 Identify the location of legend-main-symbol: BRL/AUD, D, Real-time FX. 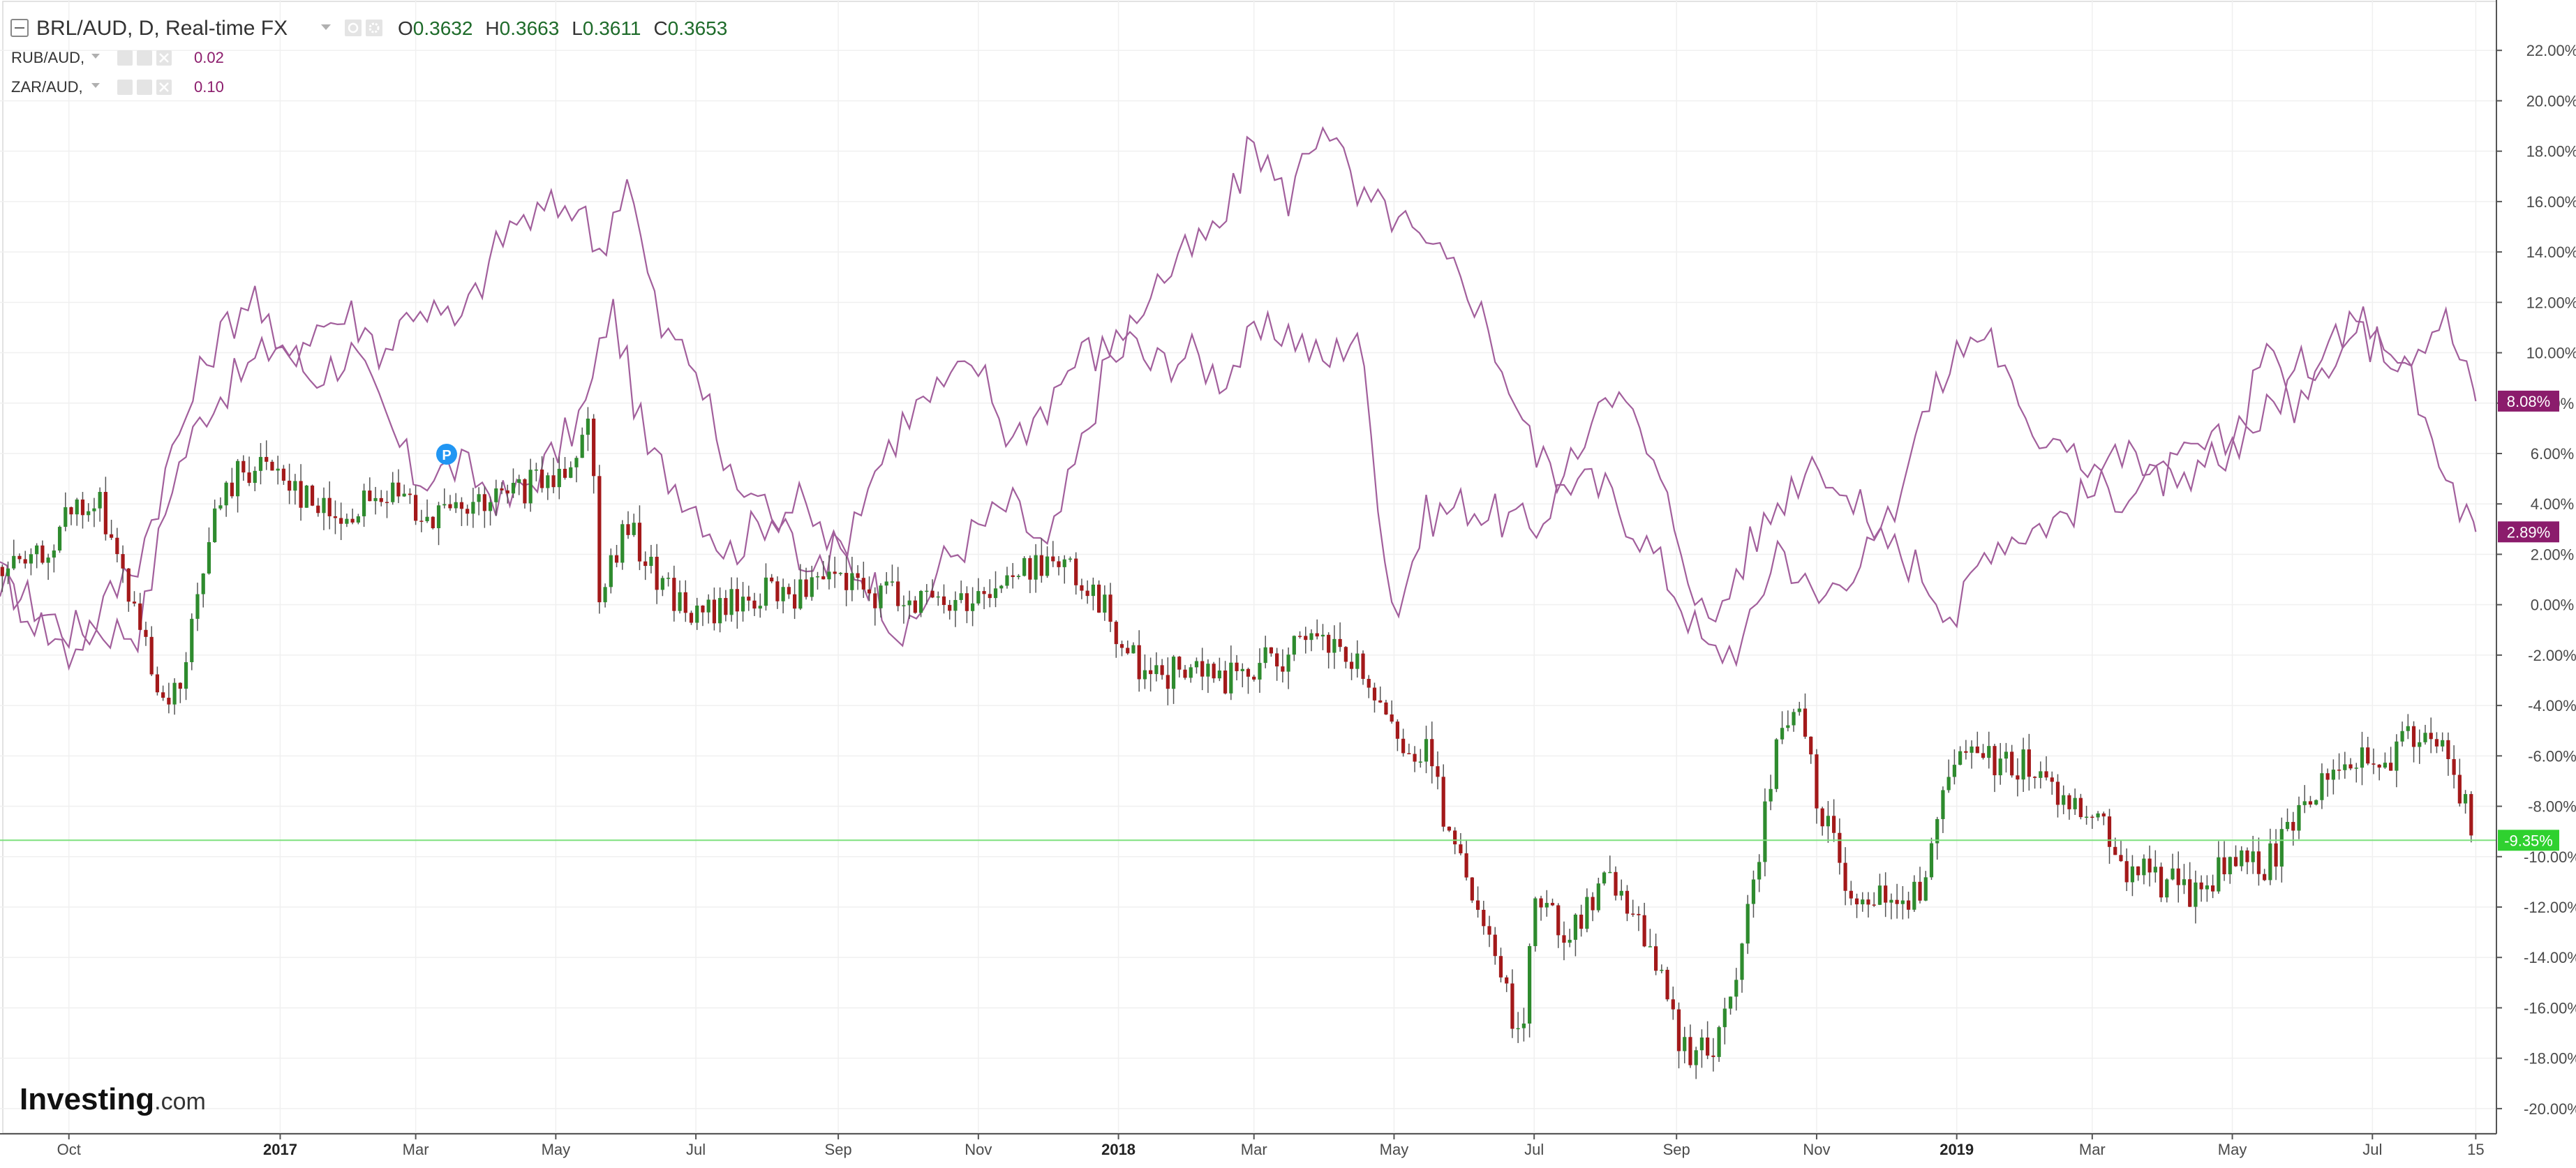
(162, 28).